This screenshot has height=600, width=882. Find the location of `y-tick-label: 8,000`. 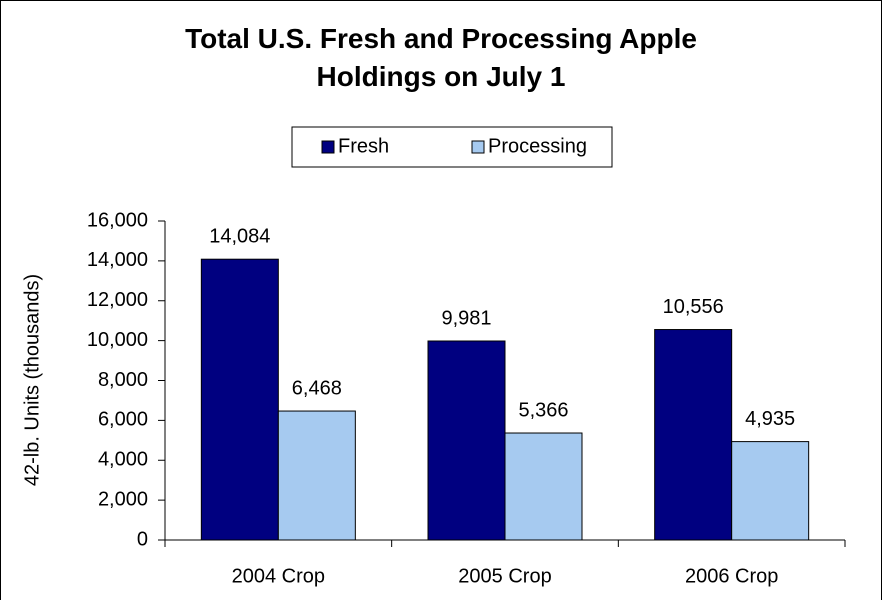

y-tick-label: 8,000 is located at coordinates (123, 380).